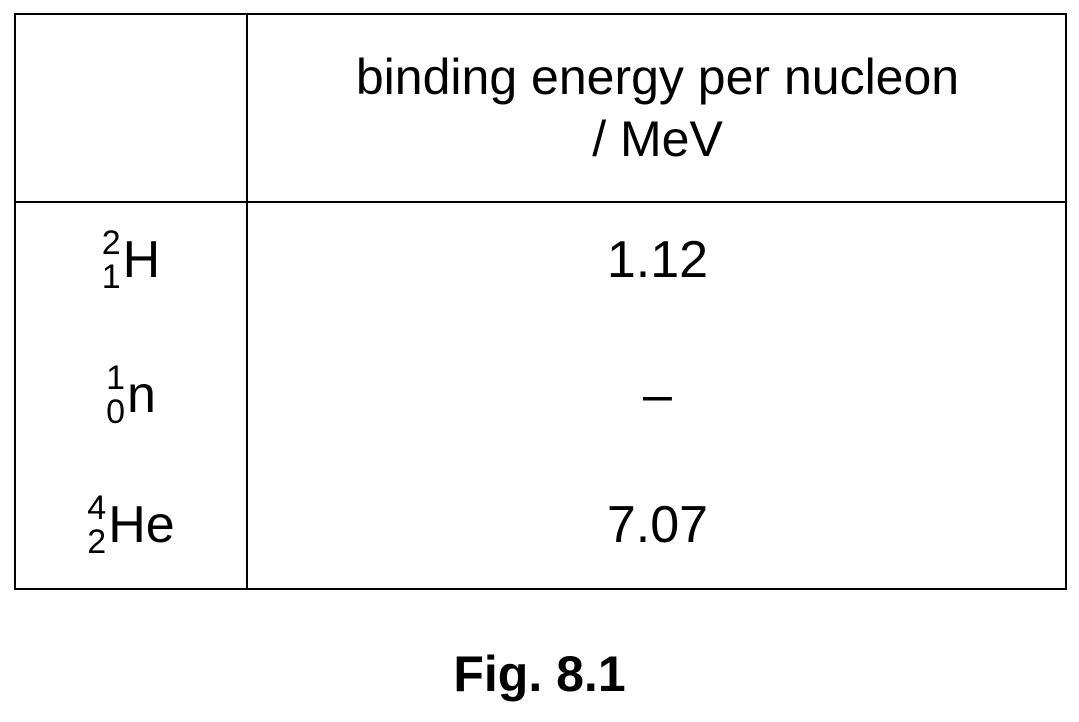 The width and height of the screenshot is (1079, 722). Describe the element at coordinates (657, 77) in the screenshot. I see `column-header-line1: binding energy per nucleon` at that location.